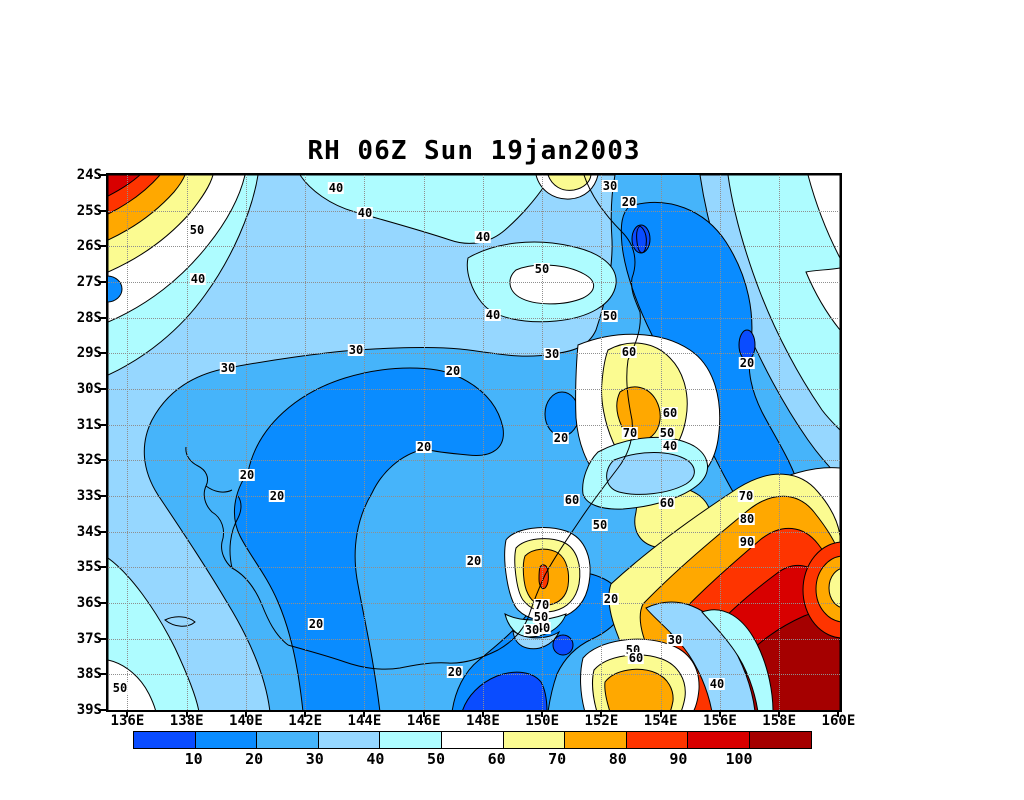  Describe the element at coordinates (660, 721) in the screenshot. I see `x-tick-label: 154E` at that location.